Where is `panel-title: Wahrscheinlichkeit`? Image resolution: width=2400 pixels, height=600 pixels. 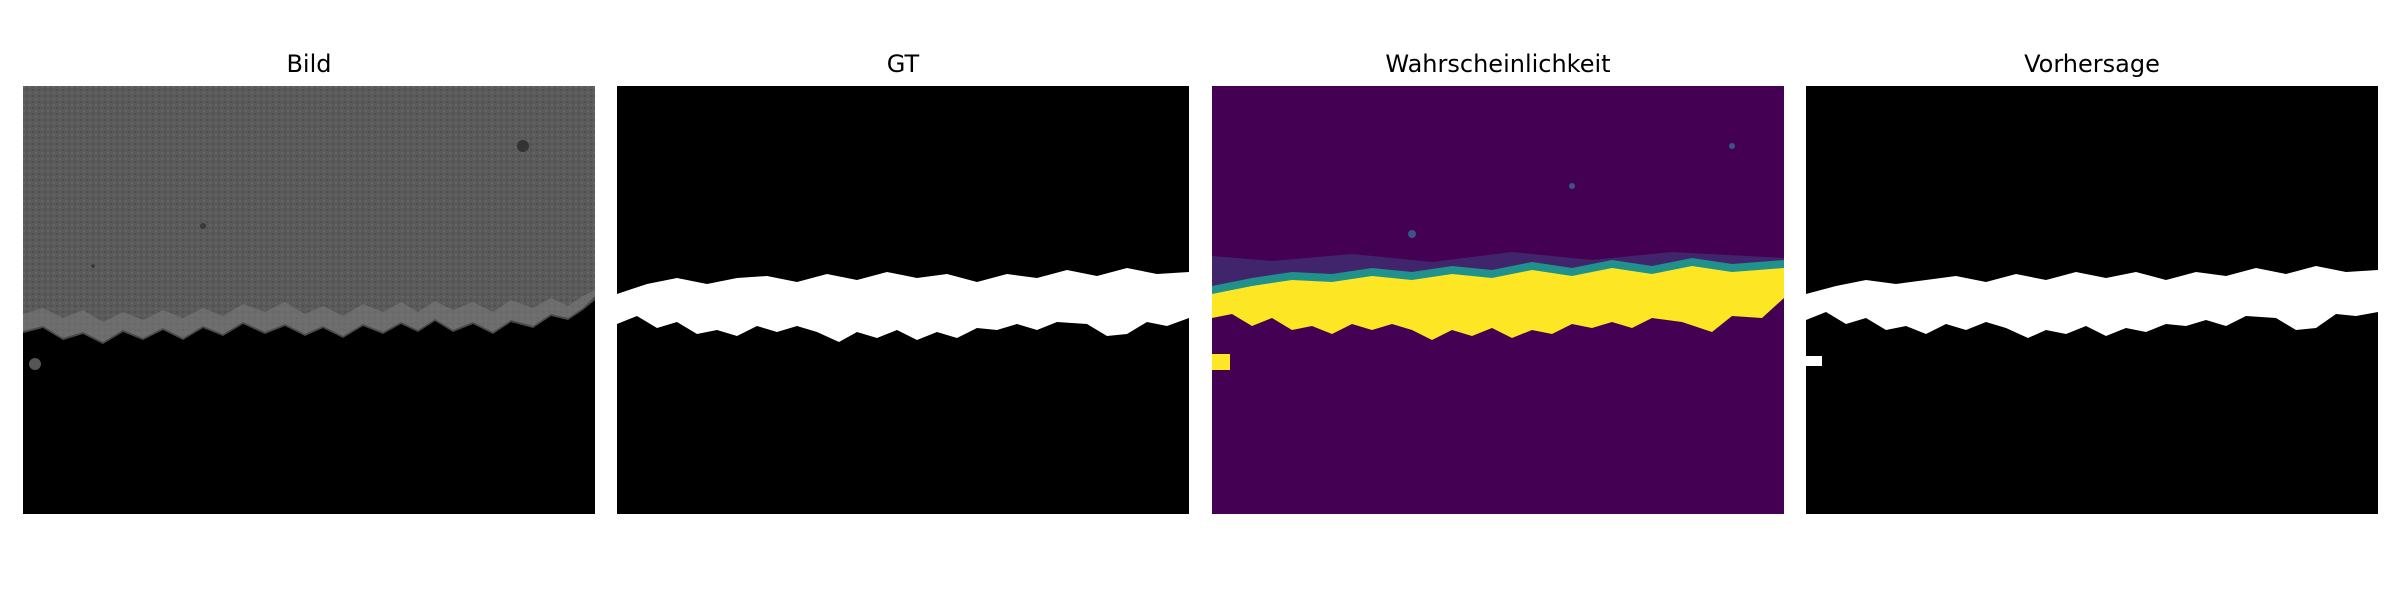 panel-title: Wahrscheinlichkeit is located at coordinates (1498, 64).